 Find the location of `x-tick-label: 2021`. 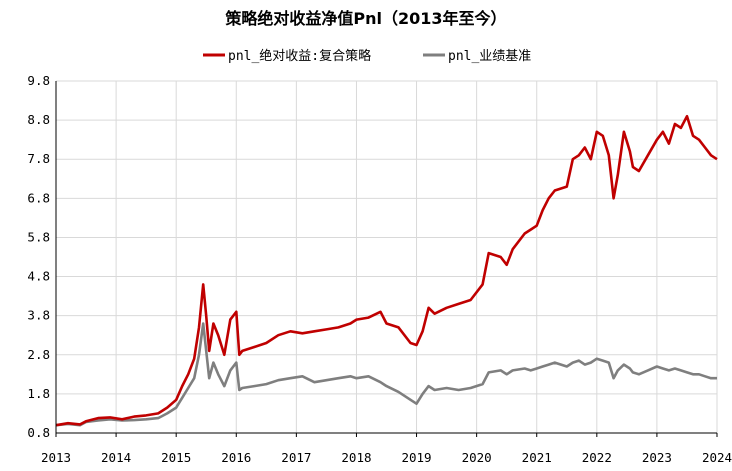

x-tick-label: 2021 is located at coordinates (537, 457).